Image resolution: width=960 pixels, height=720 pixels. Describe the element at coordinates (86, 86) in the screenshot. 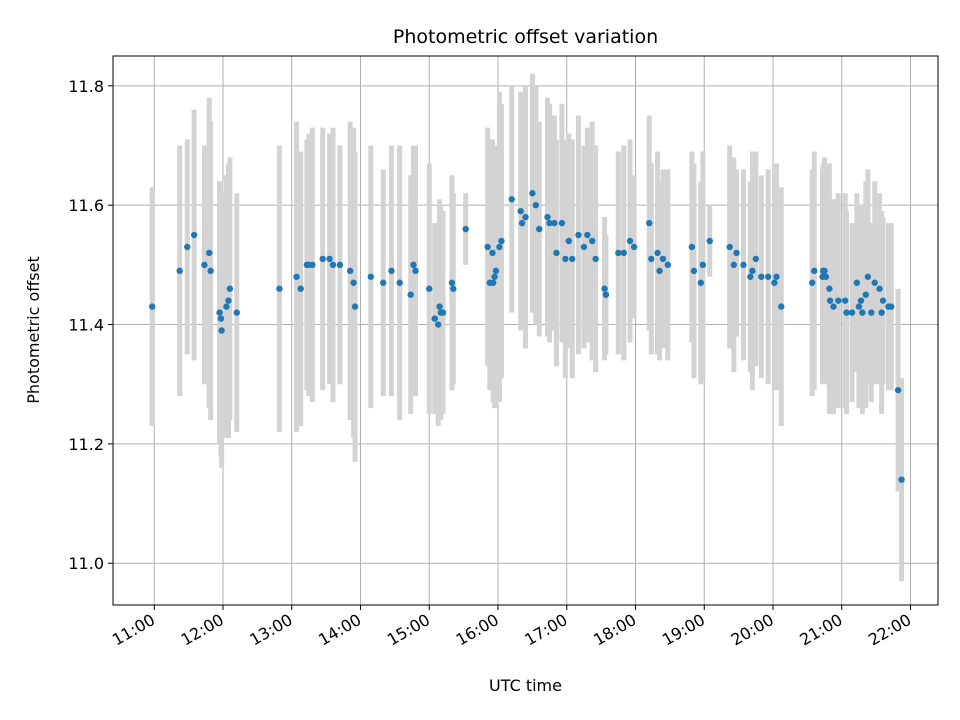

I see `y-tick-label: 11.8` at that location.